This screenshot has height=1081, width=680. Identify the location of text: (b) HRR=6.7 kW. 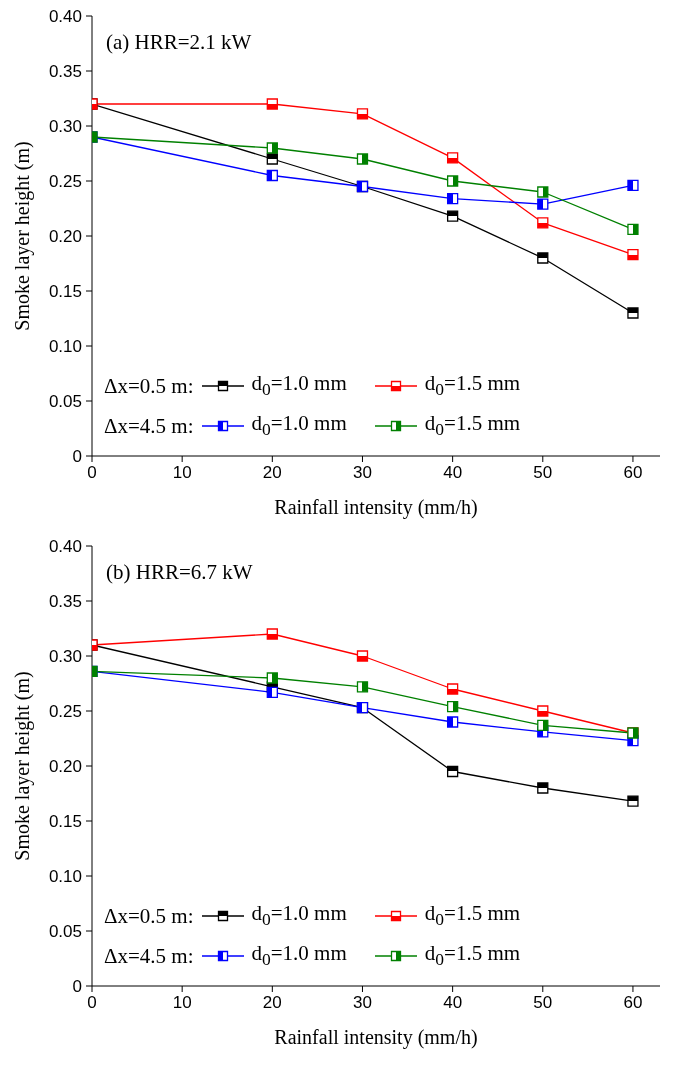
(179, 572).